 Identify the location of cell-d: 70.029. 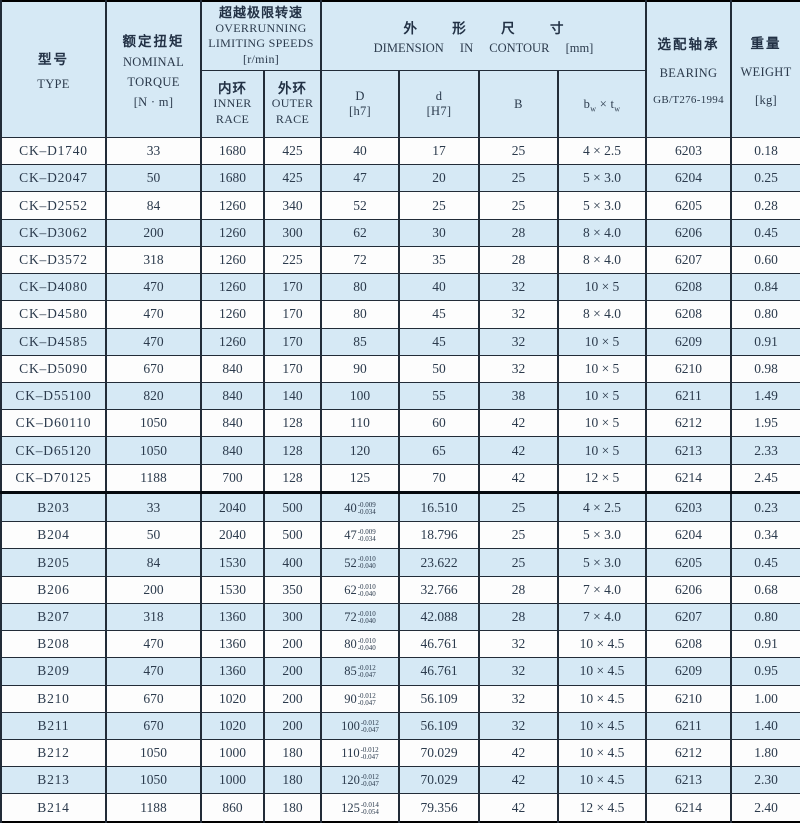
(439, 780).